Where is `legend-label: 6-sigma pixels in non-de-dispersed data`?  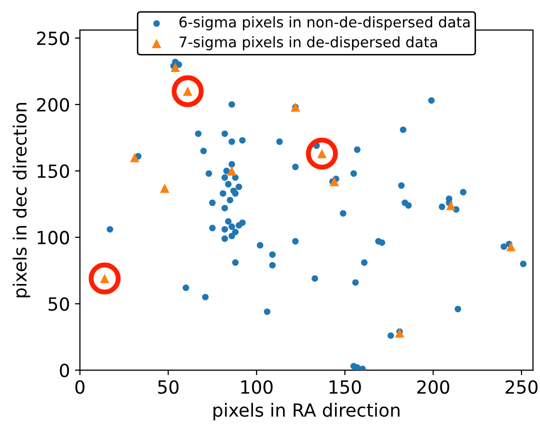 legend-label: 6-sigma pixels in non-de-dispersed data is located at coordinates (324, 23).